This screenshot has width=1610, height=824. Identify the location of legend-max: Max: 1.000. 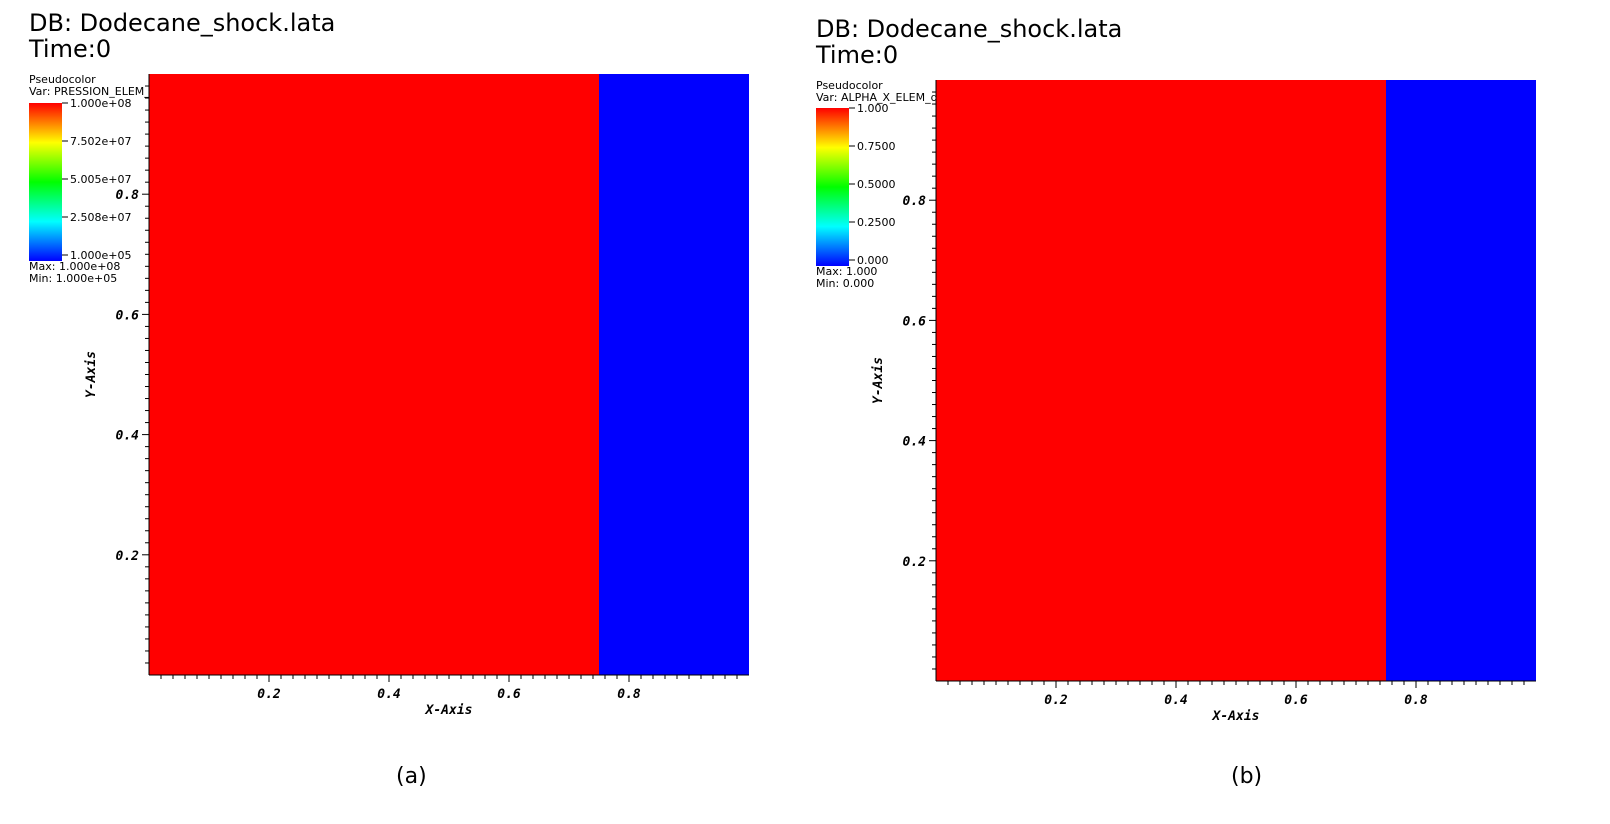
(847, 271).